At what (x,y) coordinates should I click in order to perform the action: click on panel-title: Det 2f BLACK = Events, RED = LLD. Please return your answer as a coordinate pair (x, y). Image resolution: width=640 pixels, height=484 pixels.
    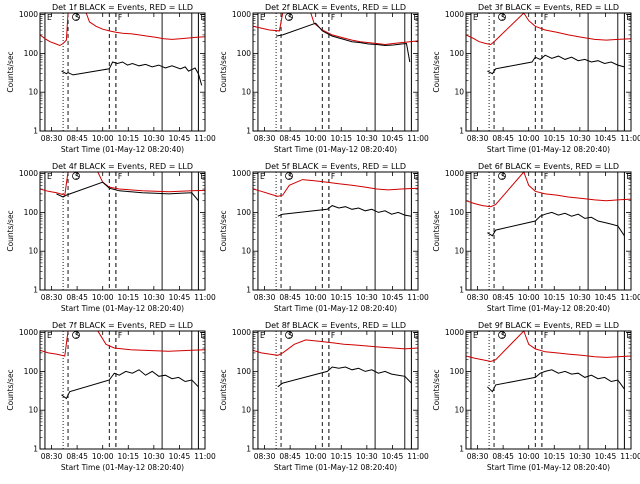
    Looking at the image, I should click on (335, 7).